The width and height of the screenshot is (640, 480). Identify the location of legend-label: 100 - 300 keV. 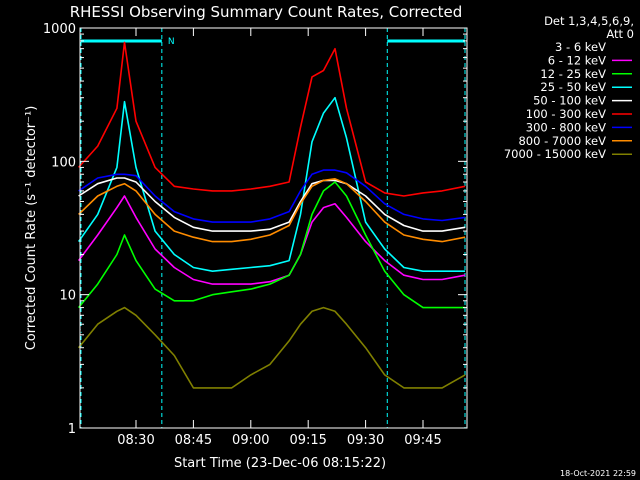
(566, 114).